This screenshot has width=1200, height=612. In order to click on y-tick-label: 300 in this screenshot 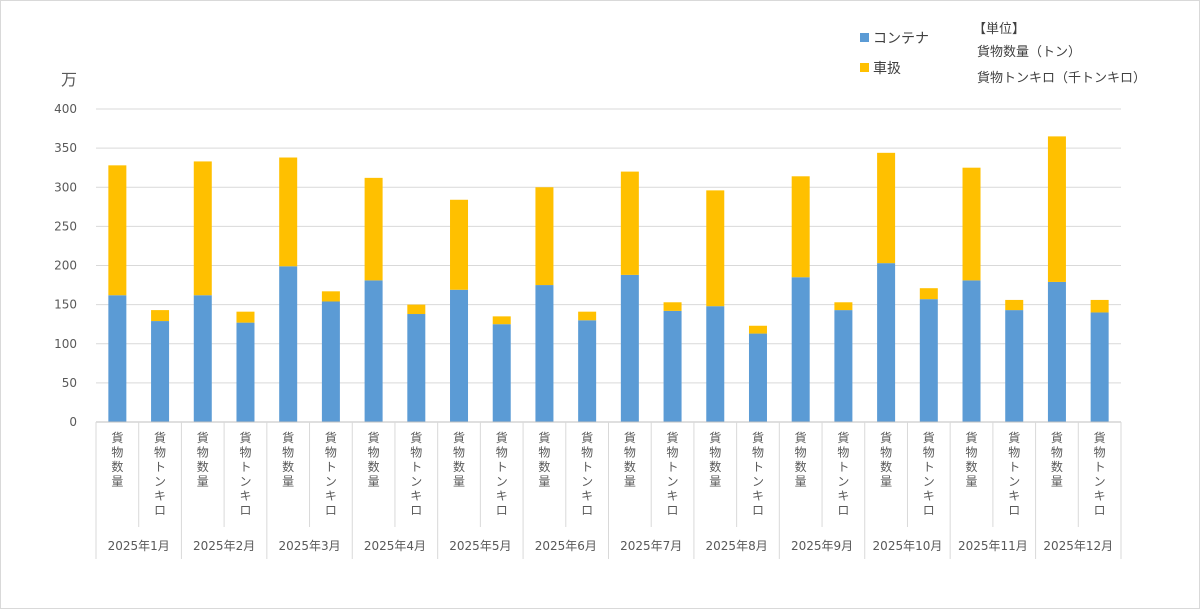, I will do `click(65, 187)`.